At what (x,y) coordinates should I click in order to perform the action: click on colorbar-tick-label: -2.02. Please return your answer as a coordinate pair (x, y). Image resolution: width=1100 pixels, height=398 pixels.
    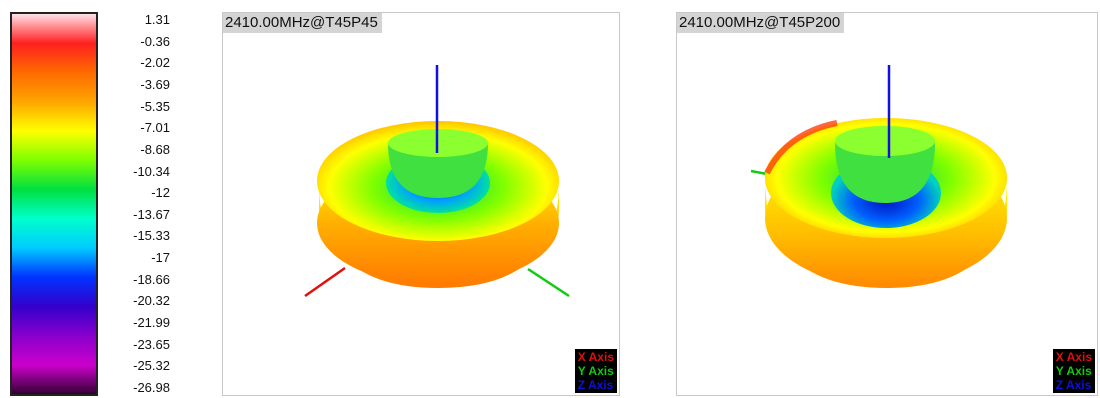
    Looking at the image, I should click on (155, 63).